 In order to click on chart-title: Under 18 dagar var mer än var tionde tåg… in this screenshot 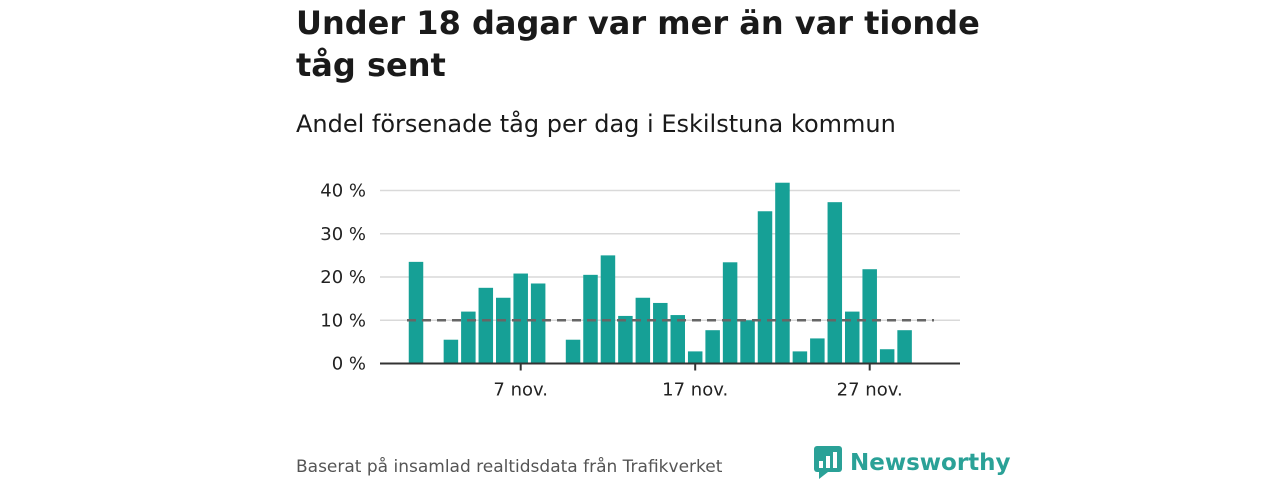, I will do `click(638, 44)`.